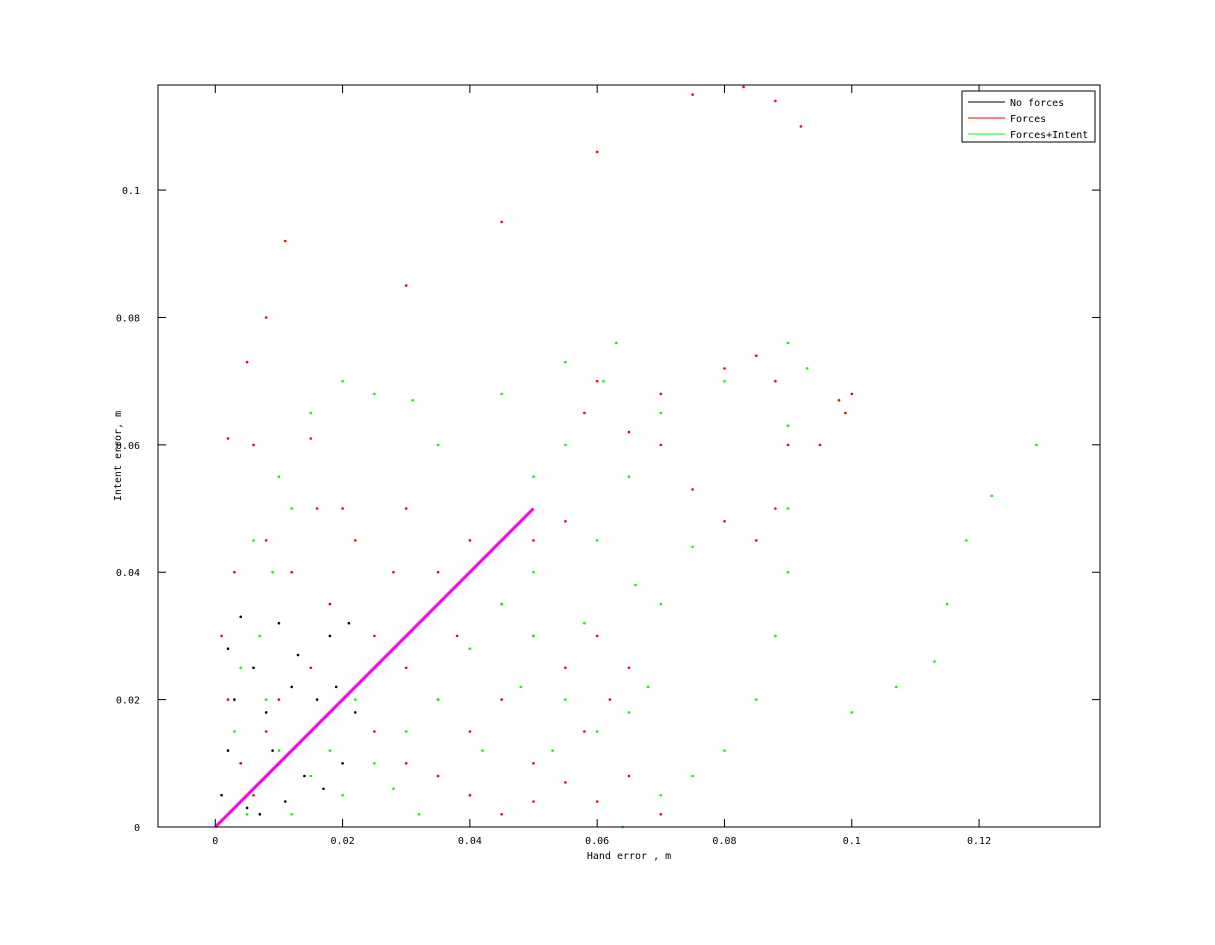  What do you see at coordinates (1028, 119) in the screenshot?
I see `legend-label-forces: Forces` at bounding box center [1028, 119].